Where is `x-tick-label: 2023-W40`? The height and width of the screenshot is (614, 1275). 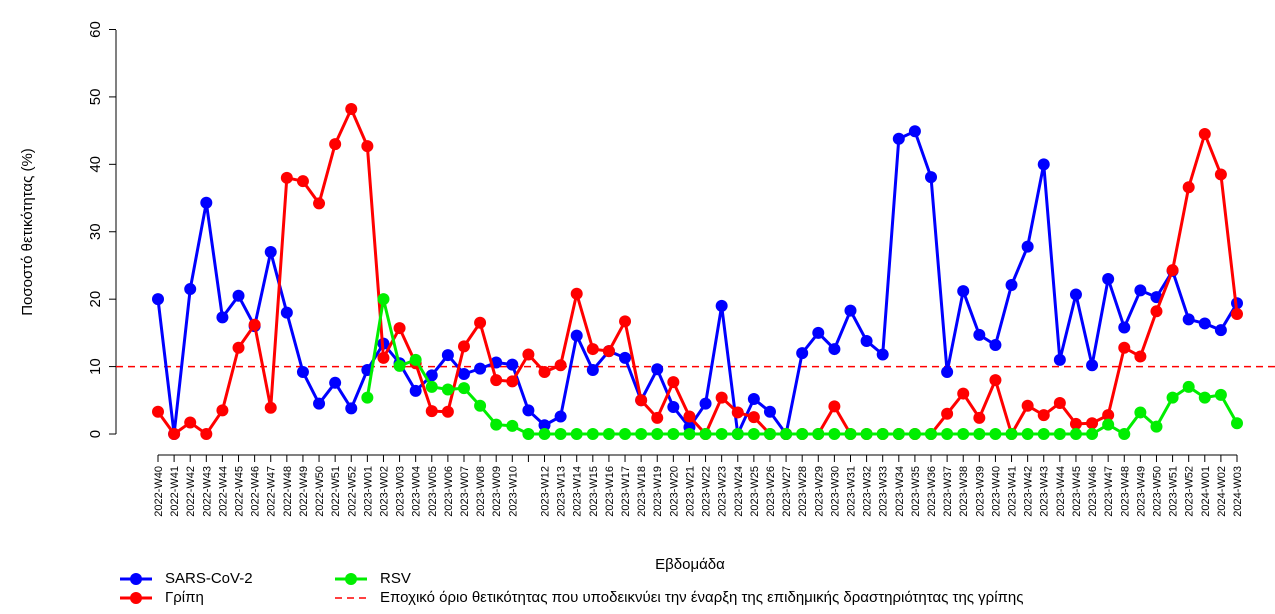
x-tick-label: 2023-W40 is located at coordinates (996, 491).